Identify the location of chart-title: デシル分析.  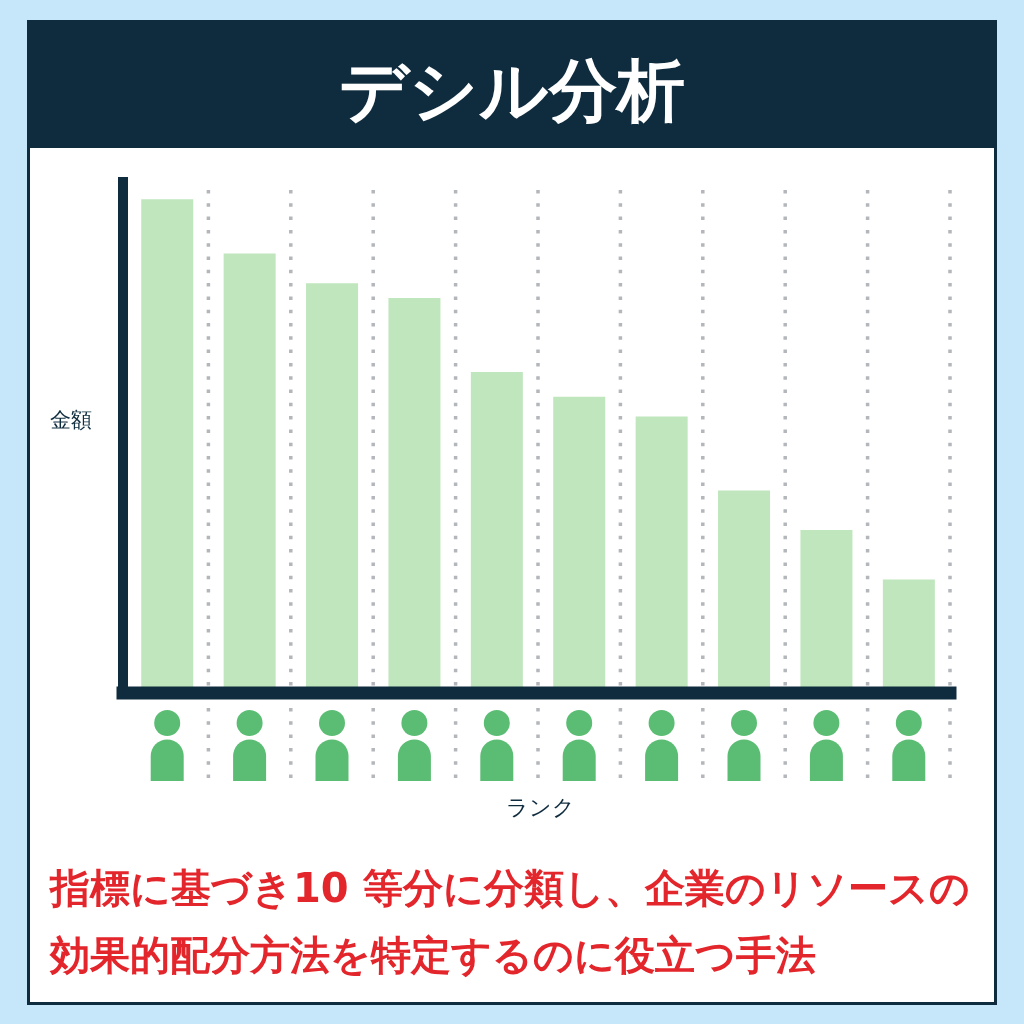
(512, 91).